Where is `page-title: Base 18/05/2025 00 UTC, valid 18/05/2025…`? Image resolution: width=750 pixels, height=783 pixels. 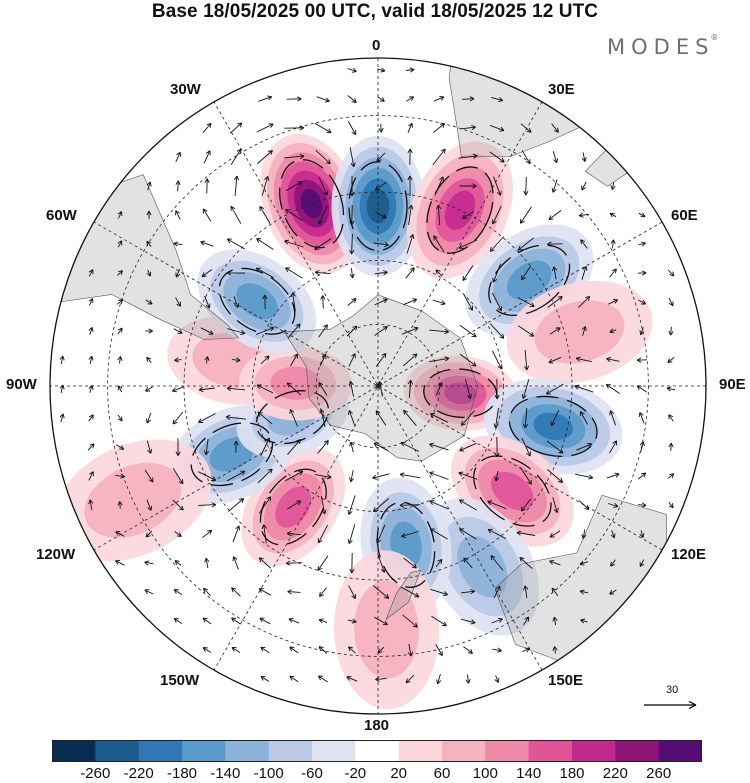
page-title: Base 18/05/2025 00 UTC, valid 18/05/2025… is located at coordinates (375, 11).